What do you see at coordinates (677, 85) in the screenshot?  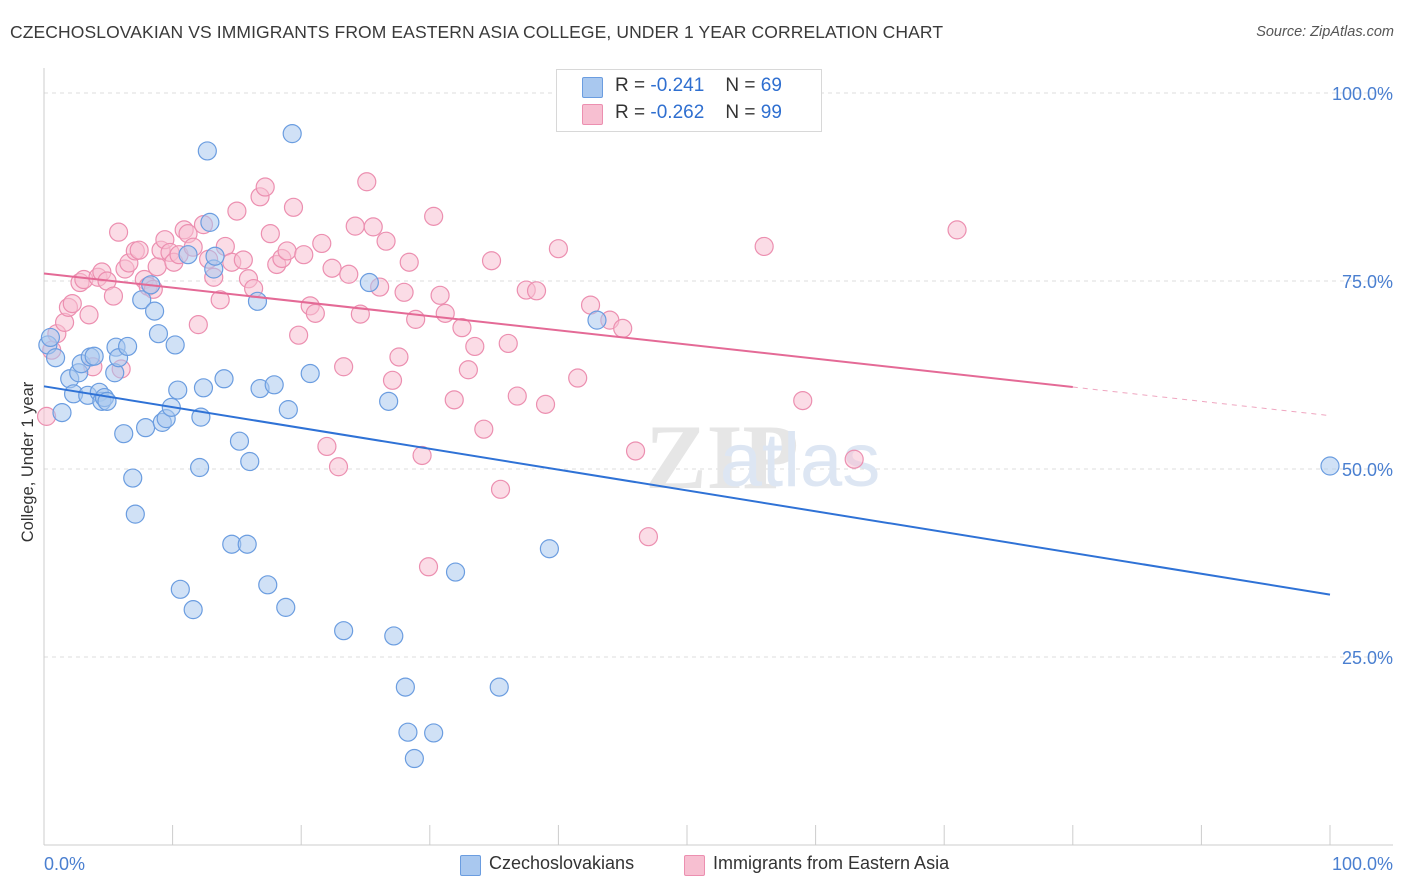 I see `r-value: -0.241` at bounding box center [677, 85].